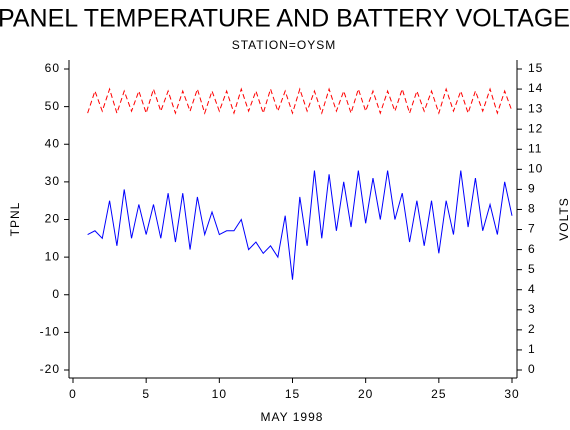 This screenshot has width=570, height=430. I want to click on y2-tick-label: 13, so click(535, 108).